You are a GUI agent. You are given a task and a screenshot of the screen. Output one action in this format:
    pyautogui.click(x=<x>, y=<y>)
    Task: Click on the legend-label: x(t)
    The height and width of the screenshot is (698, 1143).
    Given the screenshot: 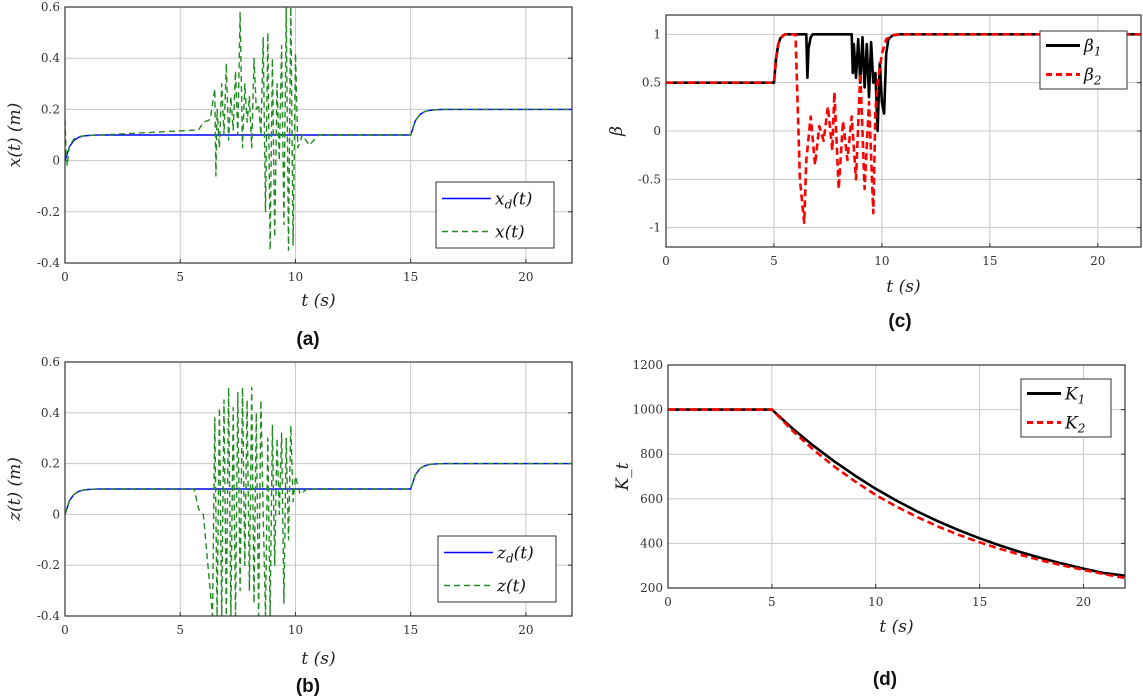 What is the action you would take?
    pyautogui.click(x=510, y=233)
    